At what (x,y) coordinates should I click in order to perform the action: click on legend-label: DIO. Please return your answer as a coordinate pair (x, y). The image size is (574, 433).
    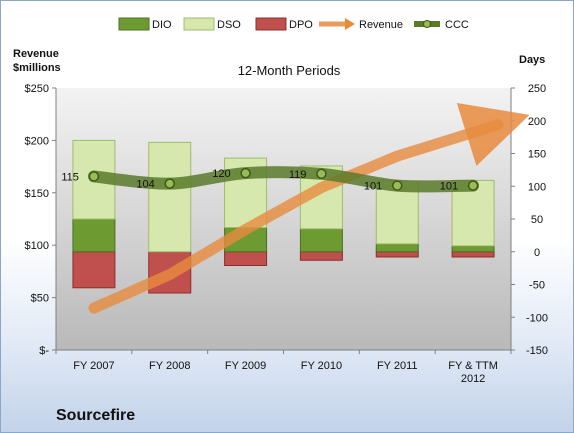
    Looking at the image, I should click on (162, 25).